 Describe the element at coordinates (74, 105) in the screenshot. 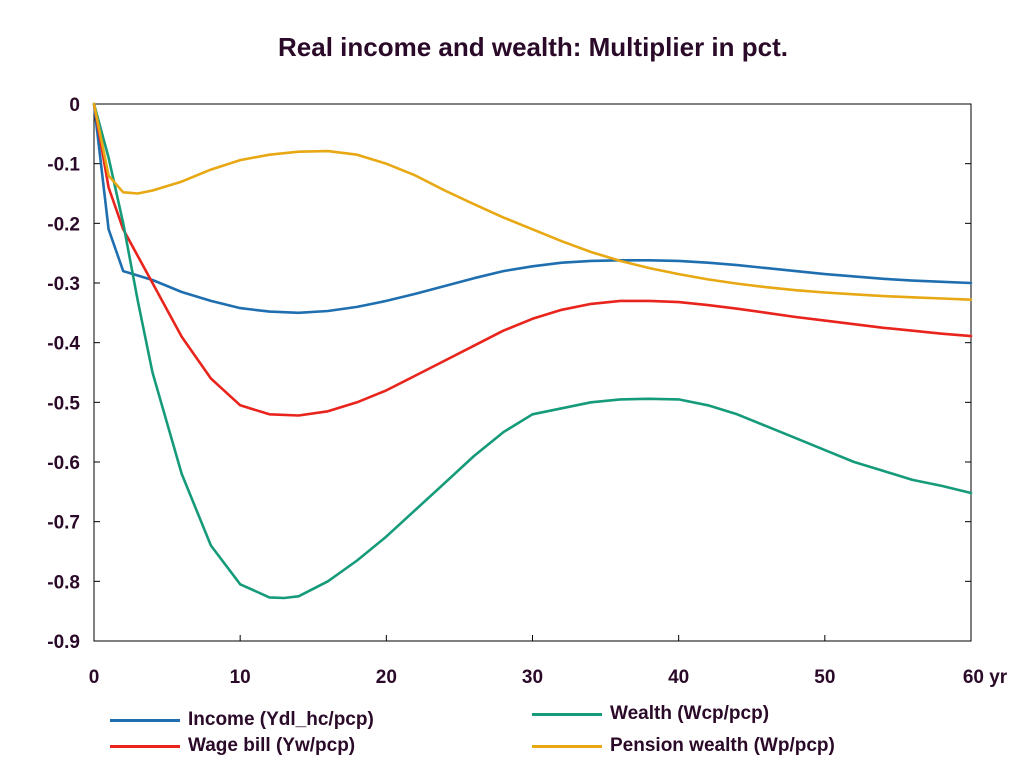

I see `y-tick-label: 0` at that location.